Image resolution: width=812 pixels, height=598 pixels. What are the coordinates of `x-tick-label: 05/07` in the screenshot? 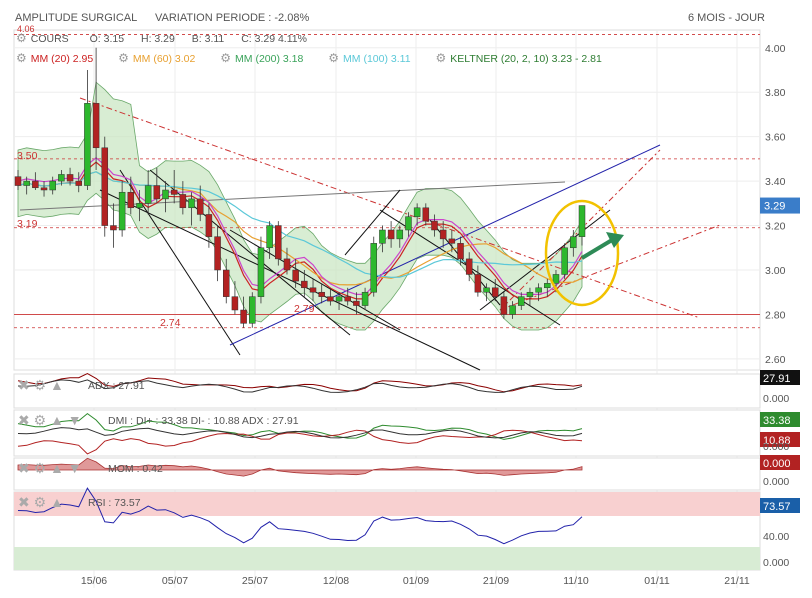 It's located at (175, 581).